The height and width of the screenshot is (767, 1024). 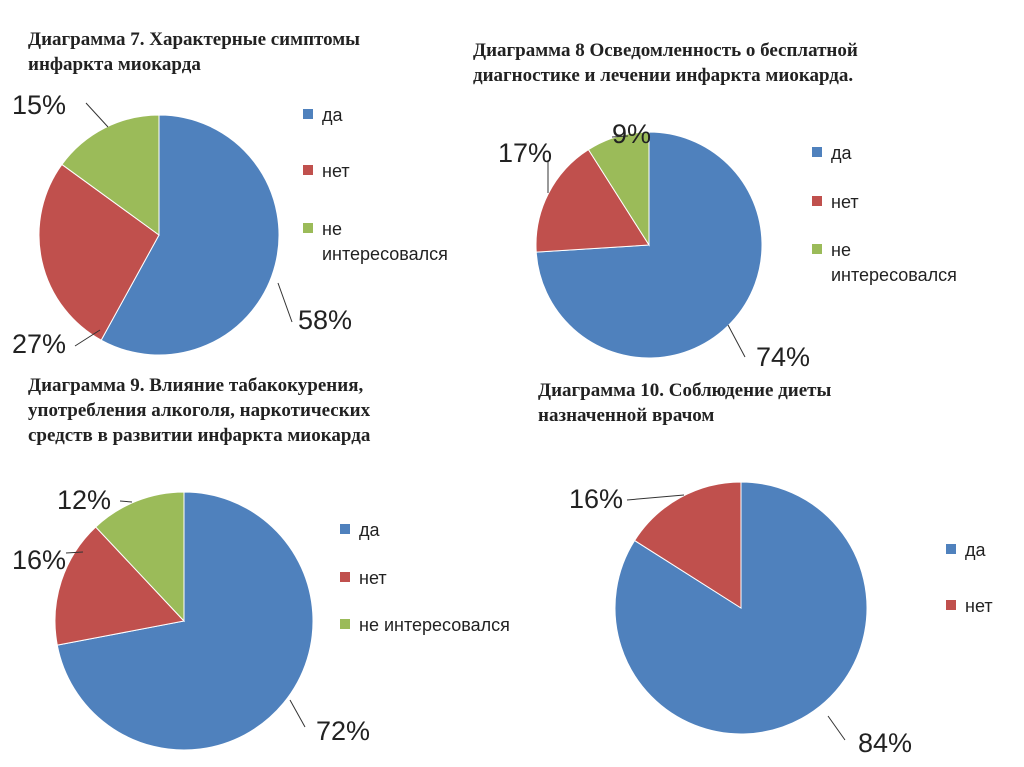 What do you see at coordinates (783, 357) in the screenshot?
I see `data-label: 74%` at bounding box center [783, 357].